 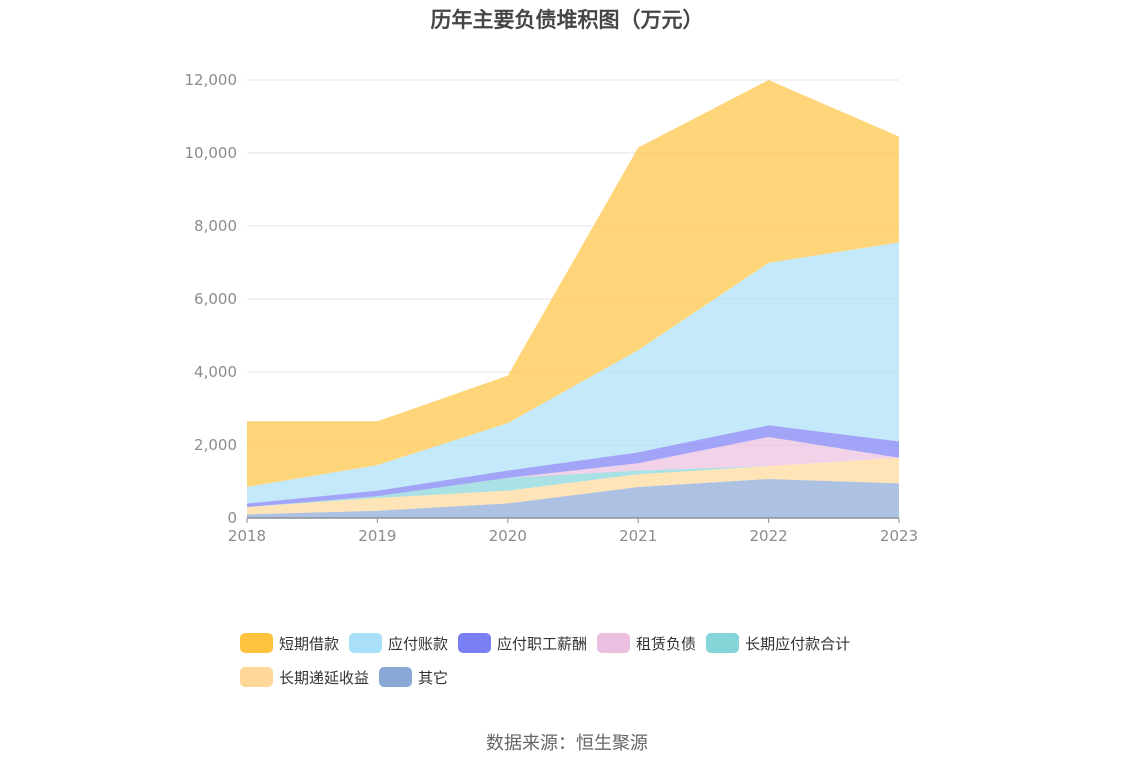 I want to click on legend: 短期借款 应付账款 应付职工薪酬 租赁负债 长期应付款合计长期递延收益 其它, so click(x=580, y=665).